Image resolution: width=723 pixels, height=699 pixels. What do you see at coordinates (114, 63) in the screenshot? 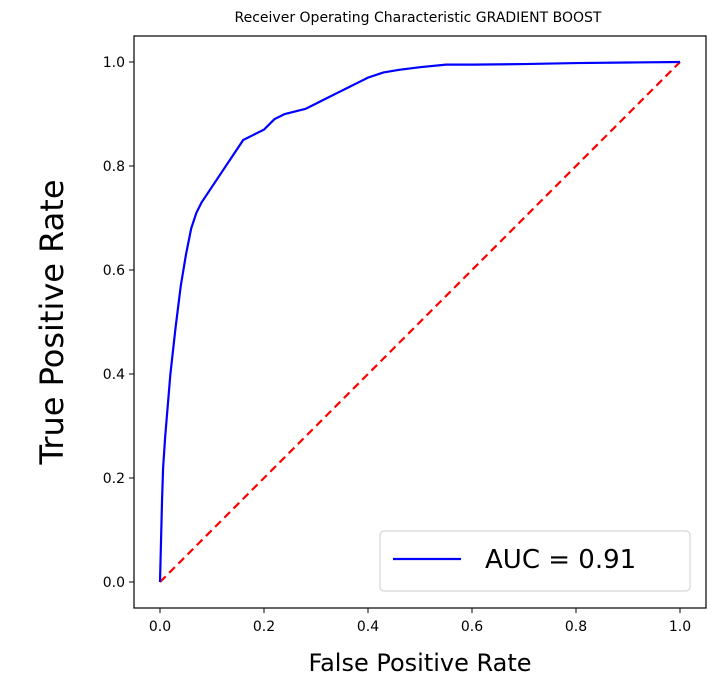
I see `y-tick-label: 1.0` at bounding box center [114, 63].